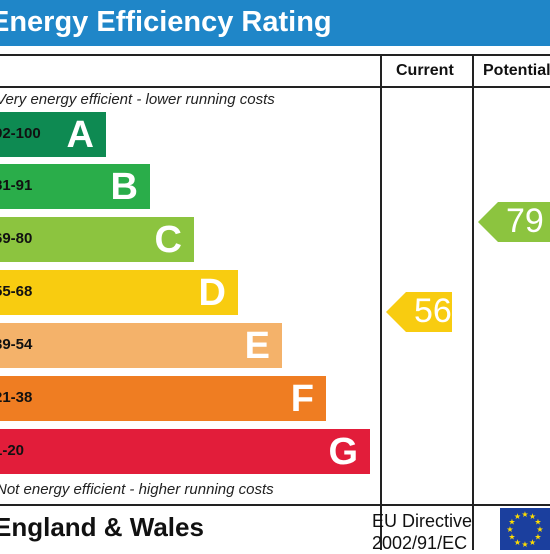  I want to click on potential-column-divider, so click(473, 302).